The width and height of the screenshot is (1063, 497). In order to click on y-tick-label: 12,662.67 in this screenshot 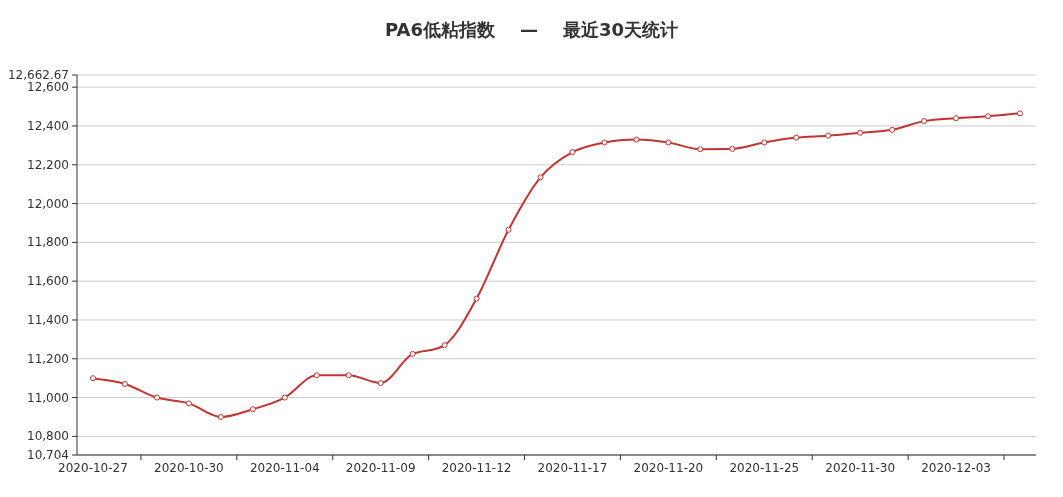, I will do `click(38, 75)`.